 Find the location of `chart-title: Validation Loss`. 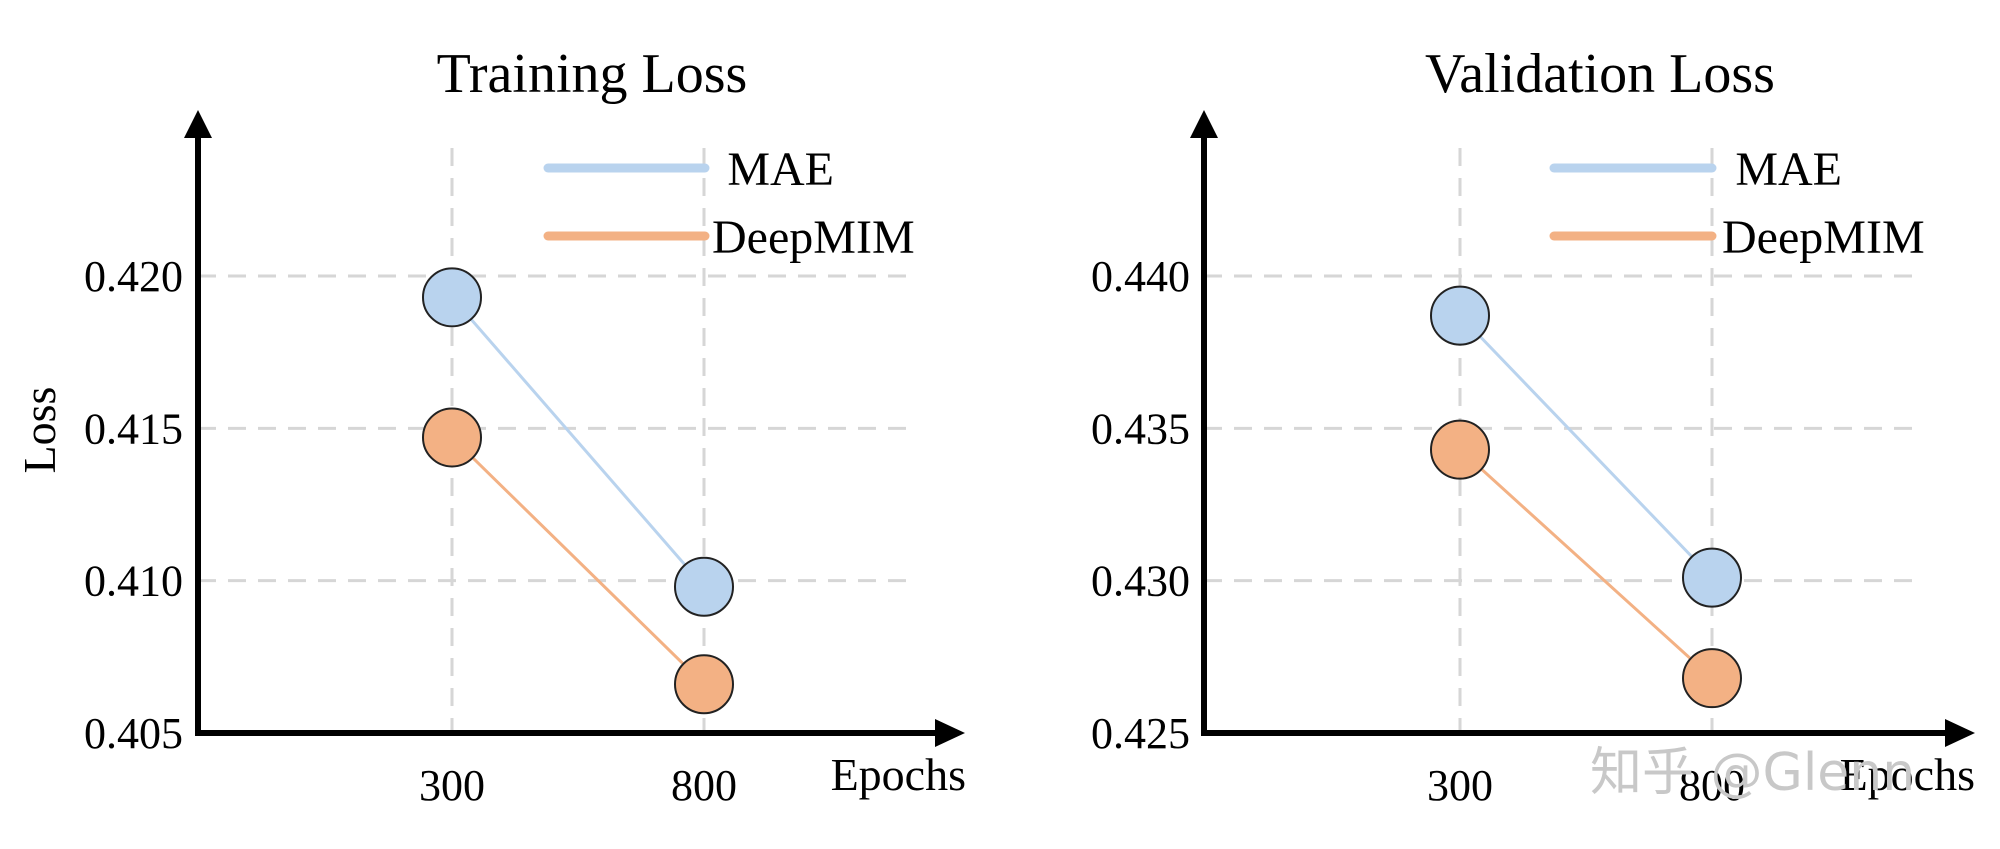

chart-title: Validation Loss is located at coordinates (1600, 74).